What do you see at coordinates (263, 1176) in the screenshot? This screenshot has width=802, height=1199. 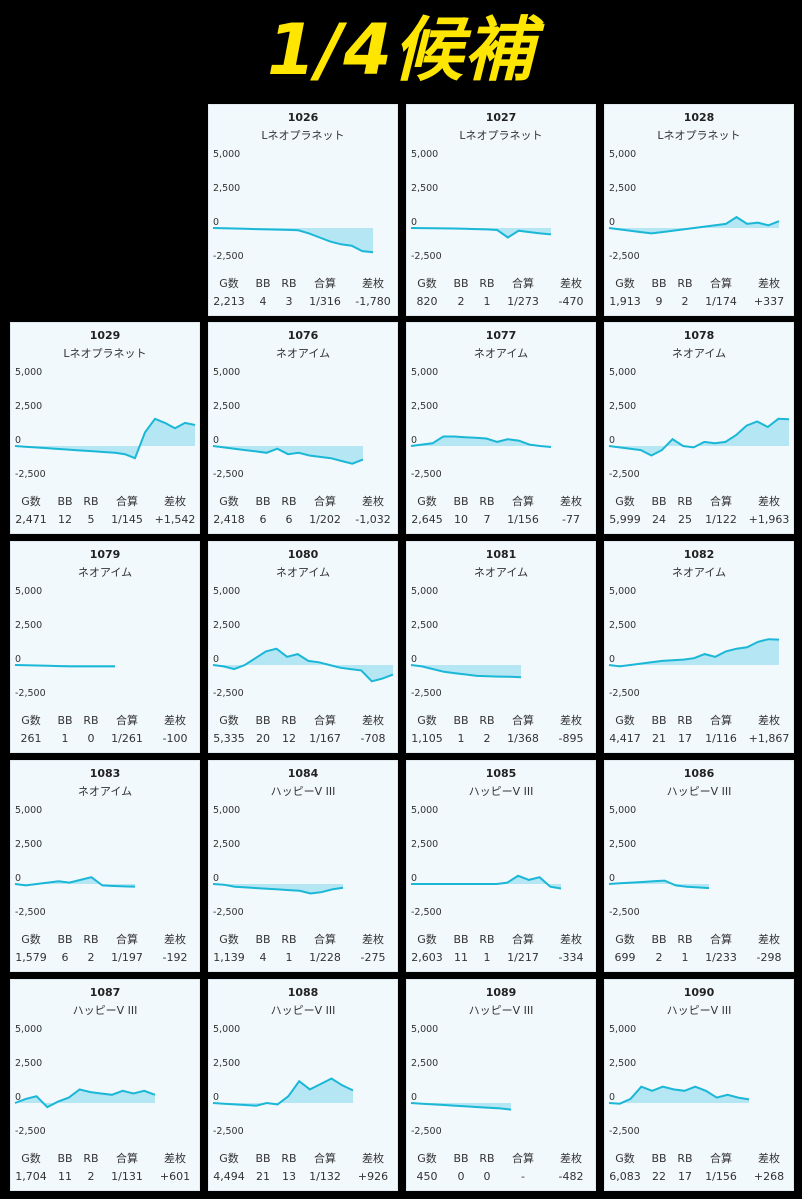 I see `stat-bb: 21` at bounding box center [263, 1176].